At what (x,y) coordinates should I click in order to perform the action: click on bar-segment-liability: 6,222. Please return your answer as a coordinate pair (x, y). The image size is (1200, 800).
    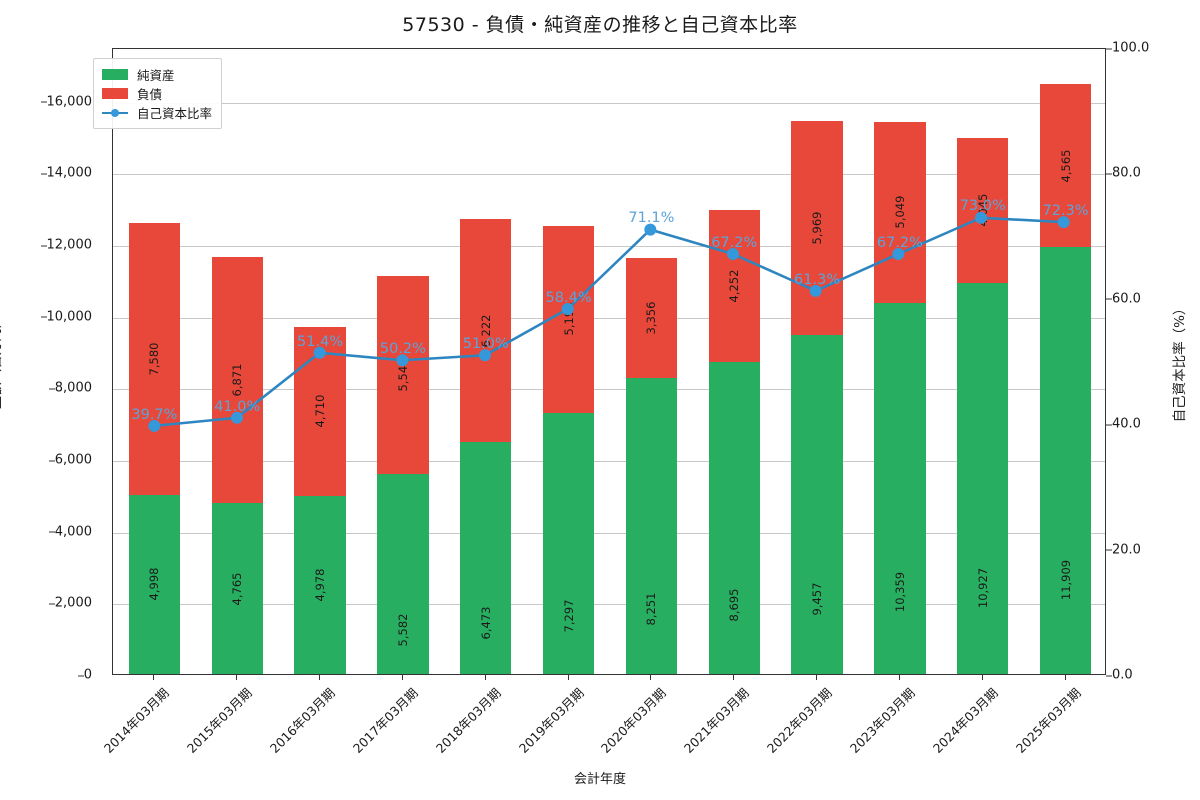
    Looking at the image, I should click on (486, 331).